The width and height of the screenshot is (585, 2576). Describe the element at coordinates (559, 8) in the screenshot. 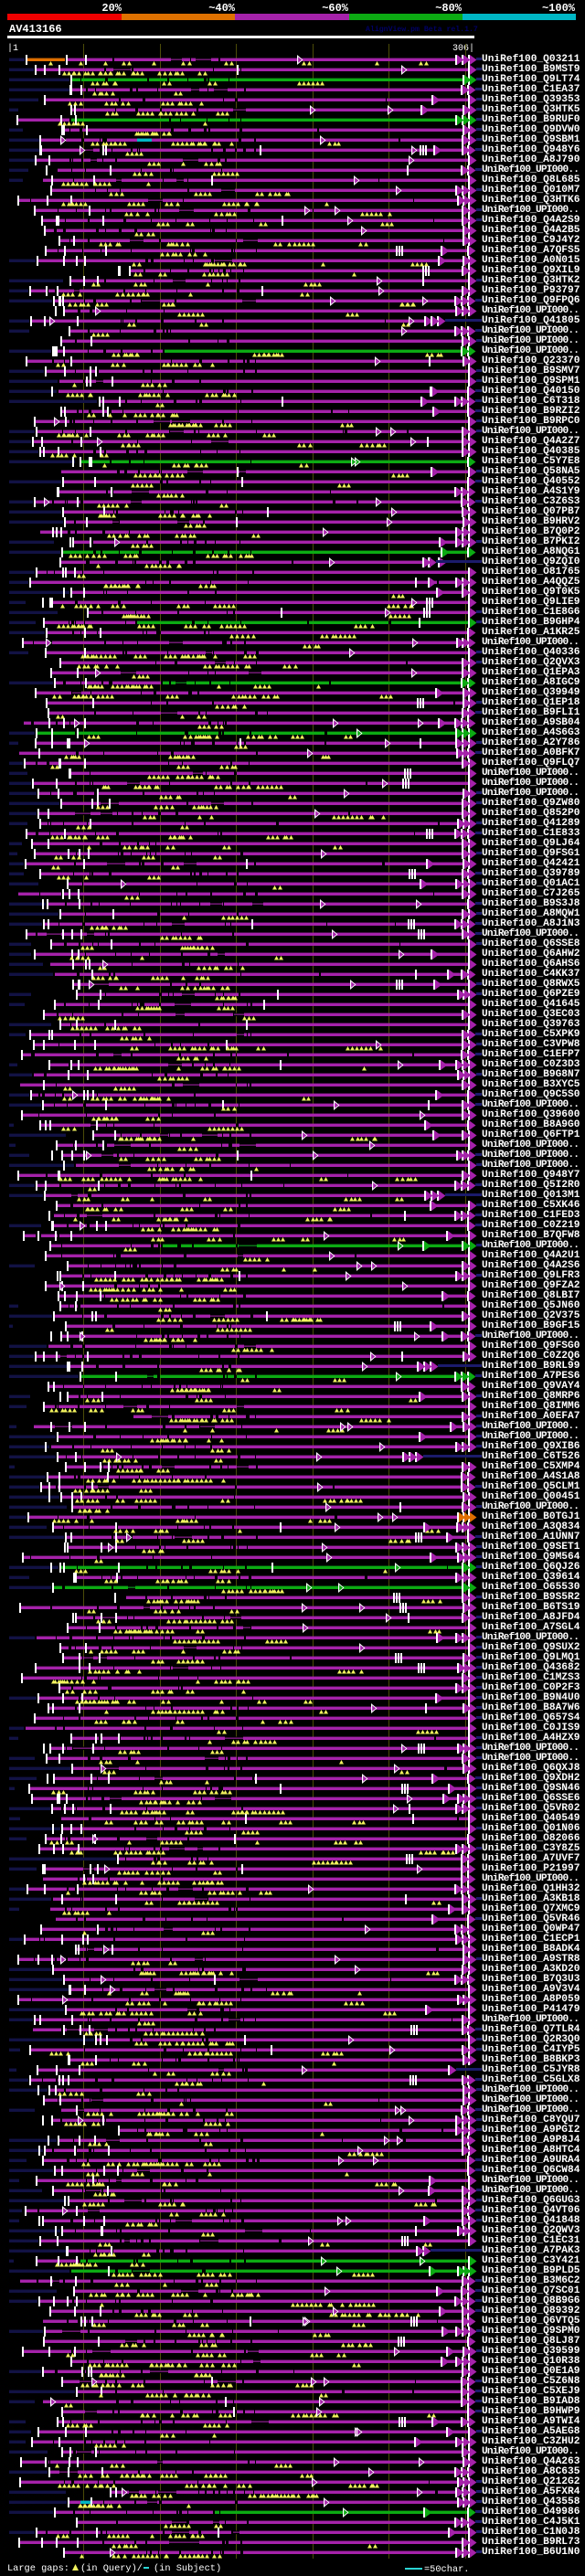

I see `svg-text: ~100%` at that location.